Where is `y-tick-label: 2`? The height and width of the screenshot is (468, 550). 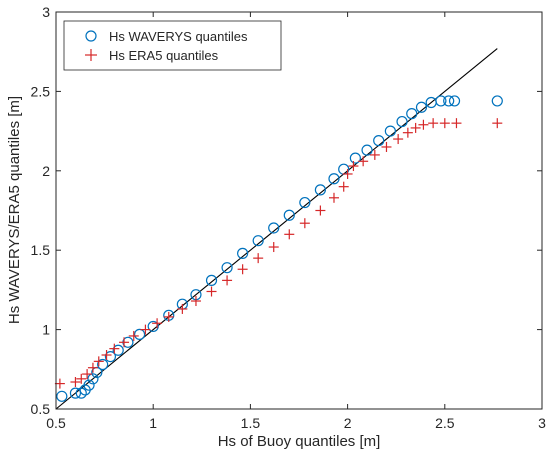 y-tick-label: 2 is located at coordinates (46, 171).